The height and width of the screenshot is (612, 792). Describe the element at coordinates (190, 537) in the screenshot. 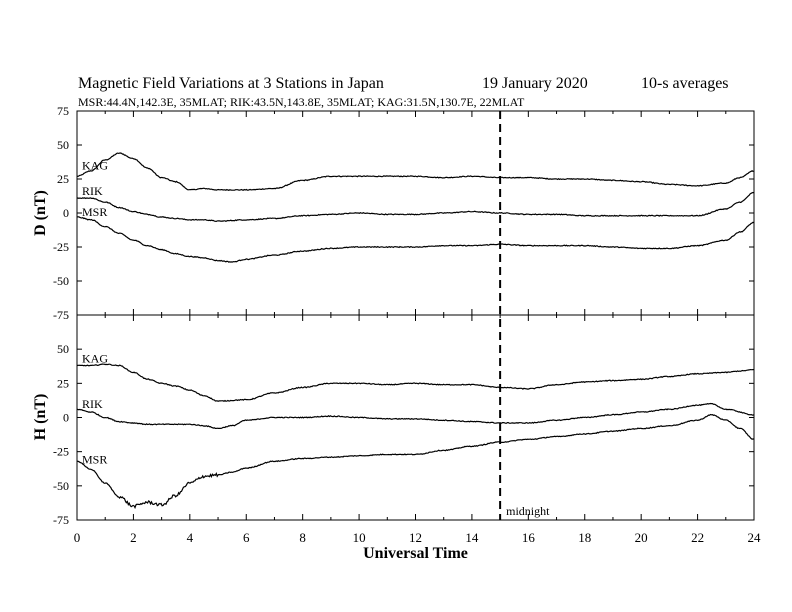

I see `x-tick-label: 4` at that location.